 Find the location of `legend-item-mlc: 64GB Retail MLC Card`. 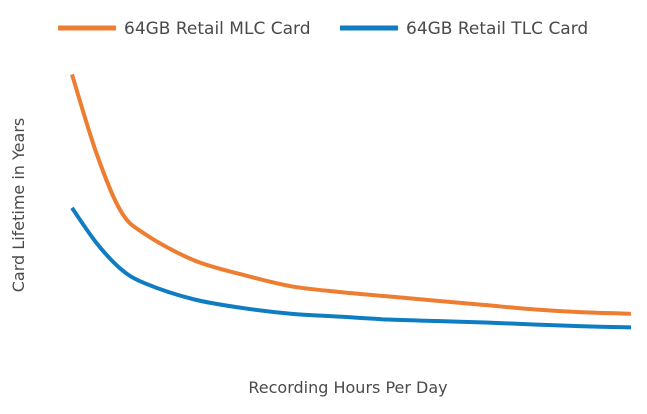

legend-item-mlc: 64GB Retail MLC Card is located at coordinates (184, 29).